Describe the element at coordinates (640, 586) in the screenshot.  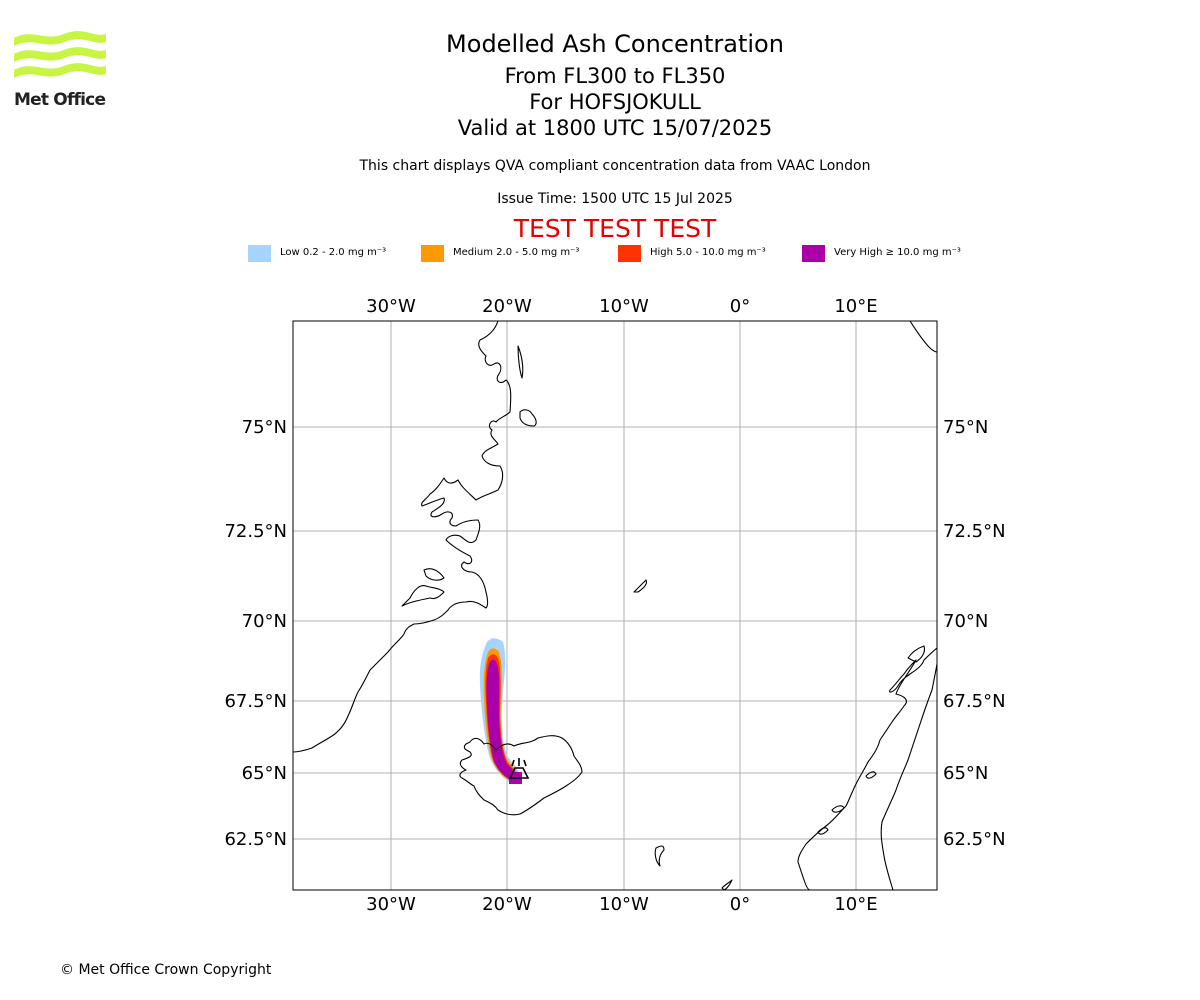
I see `jan-mayen` at that location.